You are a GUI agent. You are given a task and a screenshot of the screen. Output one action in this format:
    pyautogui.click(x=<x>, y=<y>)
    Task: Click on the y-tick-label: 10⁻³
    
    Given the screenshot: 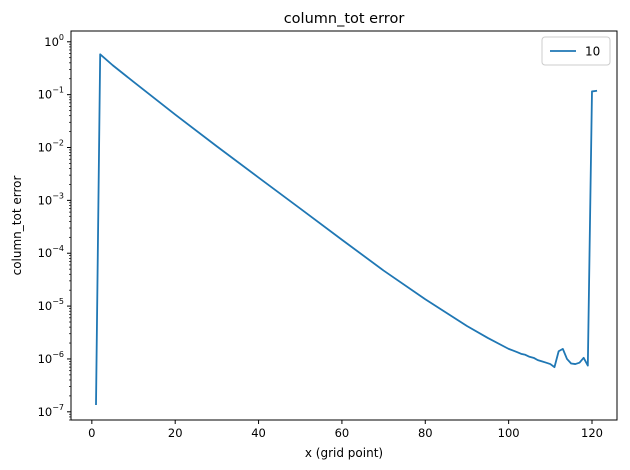 What is the action you would take?
    pyautogui.click(x=51, y=199)
    